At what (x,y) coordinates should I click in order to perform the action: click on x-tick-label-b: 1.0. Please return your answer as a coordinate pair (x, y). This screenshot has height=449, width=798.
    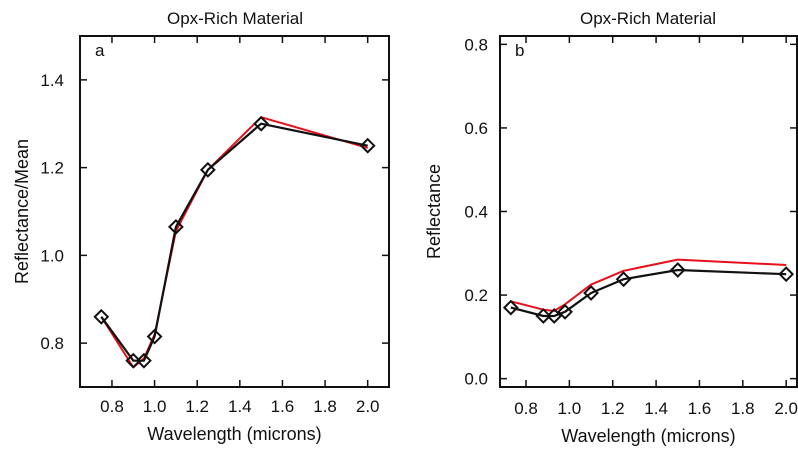
    Looking at the image, I should click on (570, 408).